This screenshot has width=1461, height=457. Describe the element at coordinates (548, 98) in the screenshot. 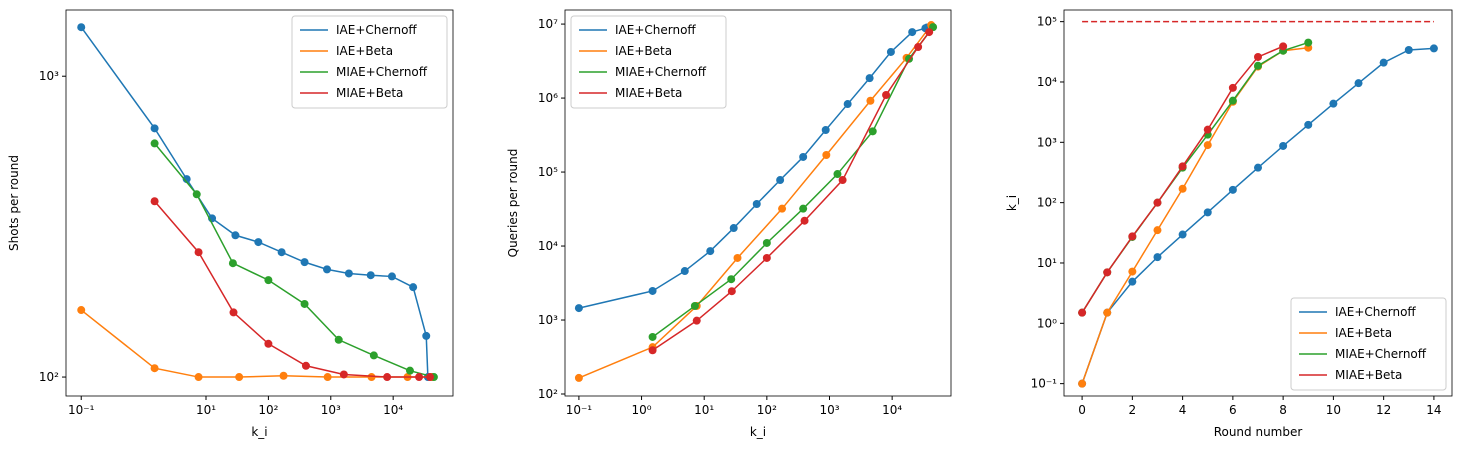

I see `y-tick-label: 10⁶` at that location.